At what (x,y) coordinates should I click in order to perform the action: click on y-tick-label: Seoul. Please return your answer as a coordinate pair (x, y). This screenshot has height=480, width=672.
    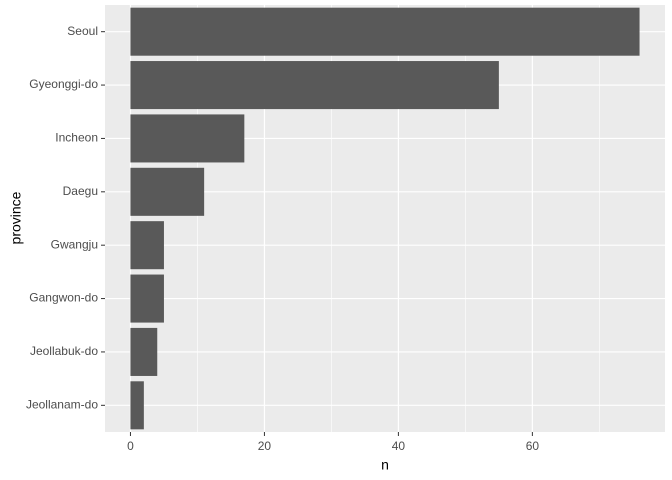
    Looking at the image, I should click on (82, 31).